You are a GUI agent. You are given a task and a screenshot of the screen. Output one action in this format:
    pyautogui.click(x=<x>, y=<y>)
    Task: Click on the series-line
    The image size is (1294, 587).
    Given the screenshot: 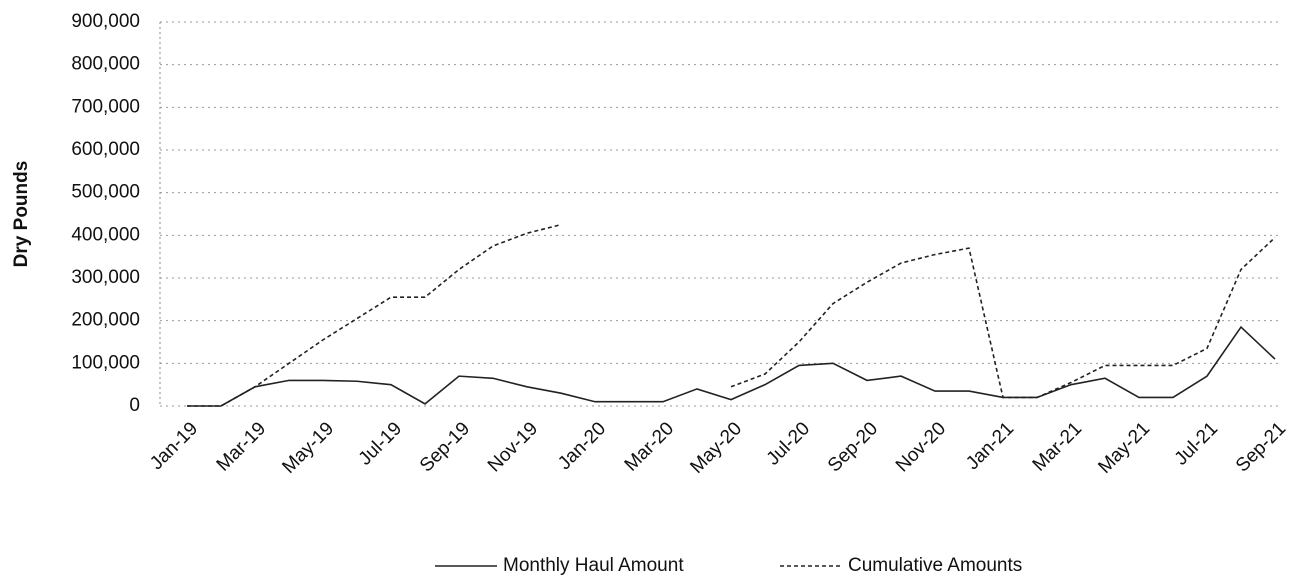 What is the action you would take?
    pyautogui.click(x=731, y=366)
    